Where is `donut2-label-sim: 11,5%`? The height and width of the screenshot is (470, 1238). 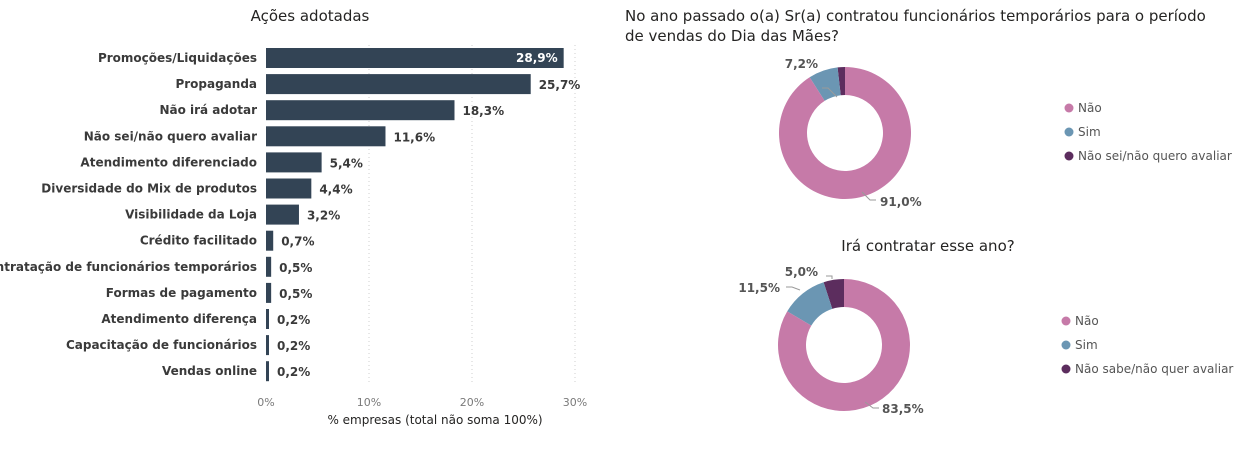
donut2-label-sim: 11,5% is located at coordinates (759, 288).